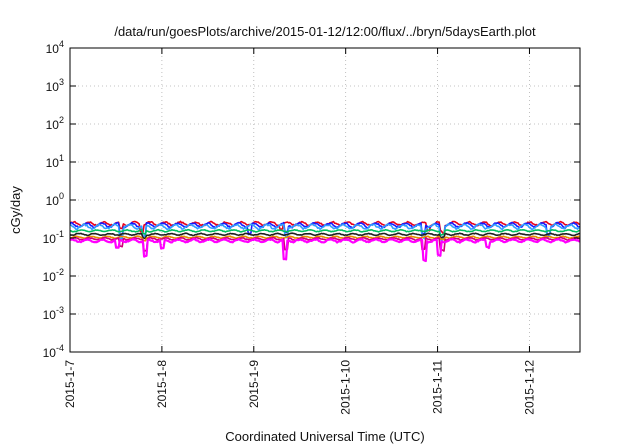 Image resolution: width=640 pixels, height=448 pixels. Describe the element at coordinates (53, 275) in the screenshot. I see `y-tick-label: 10⁻²` at that location.